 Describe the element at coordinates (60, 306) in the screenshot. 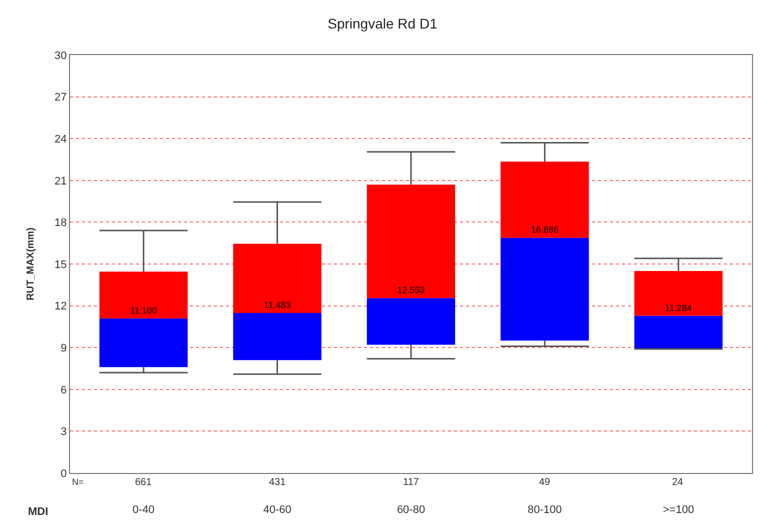

I see `y-tick-label: 12` at that location.